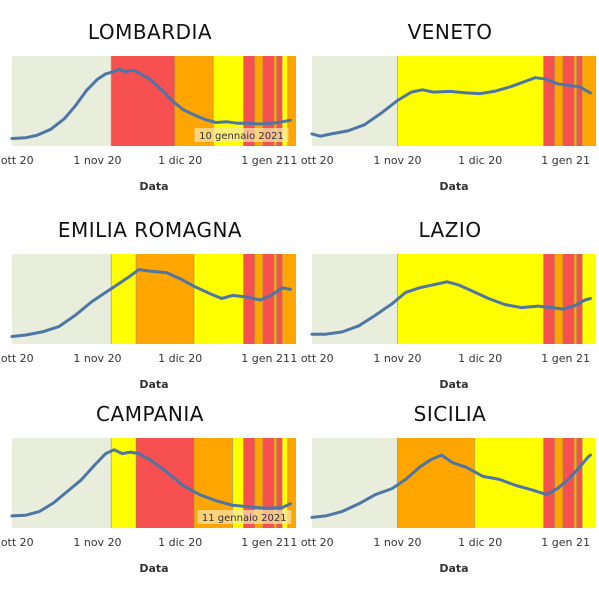 This screenshot has height=599, width=599. I want to click on chart-title: LAZIO, so click(450, 230).